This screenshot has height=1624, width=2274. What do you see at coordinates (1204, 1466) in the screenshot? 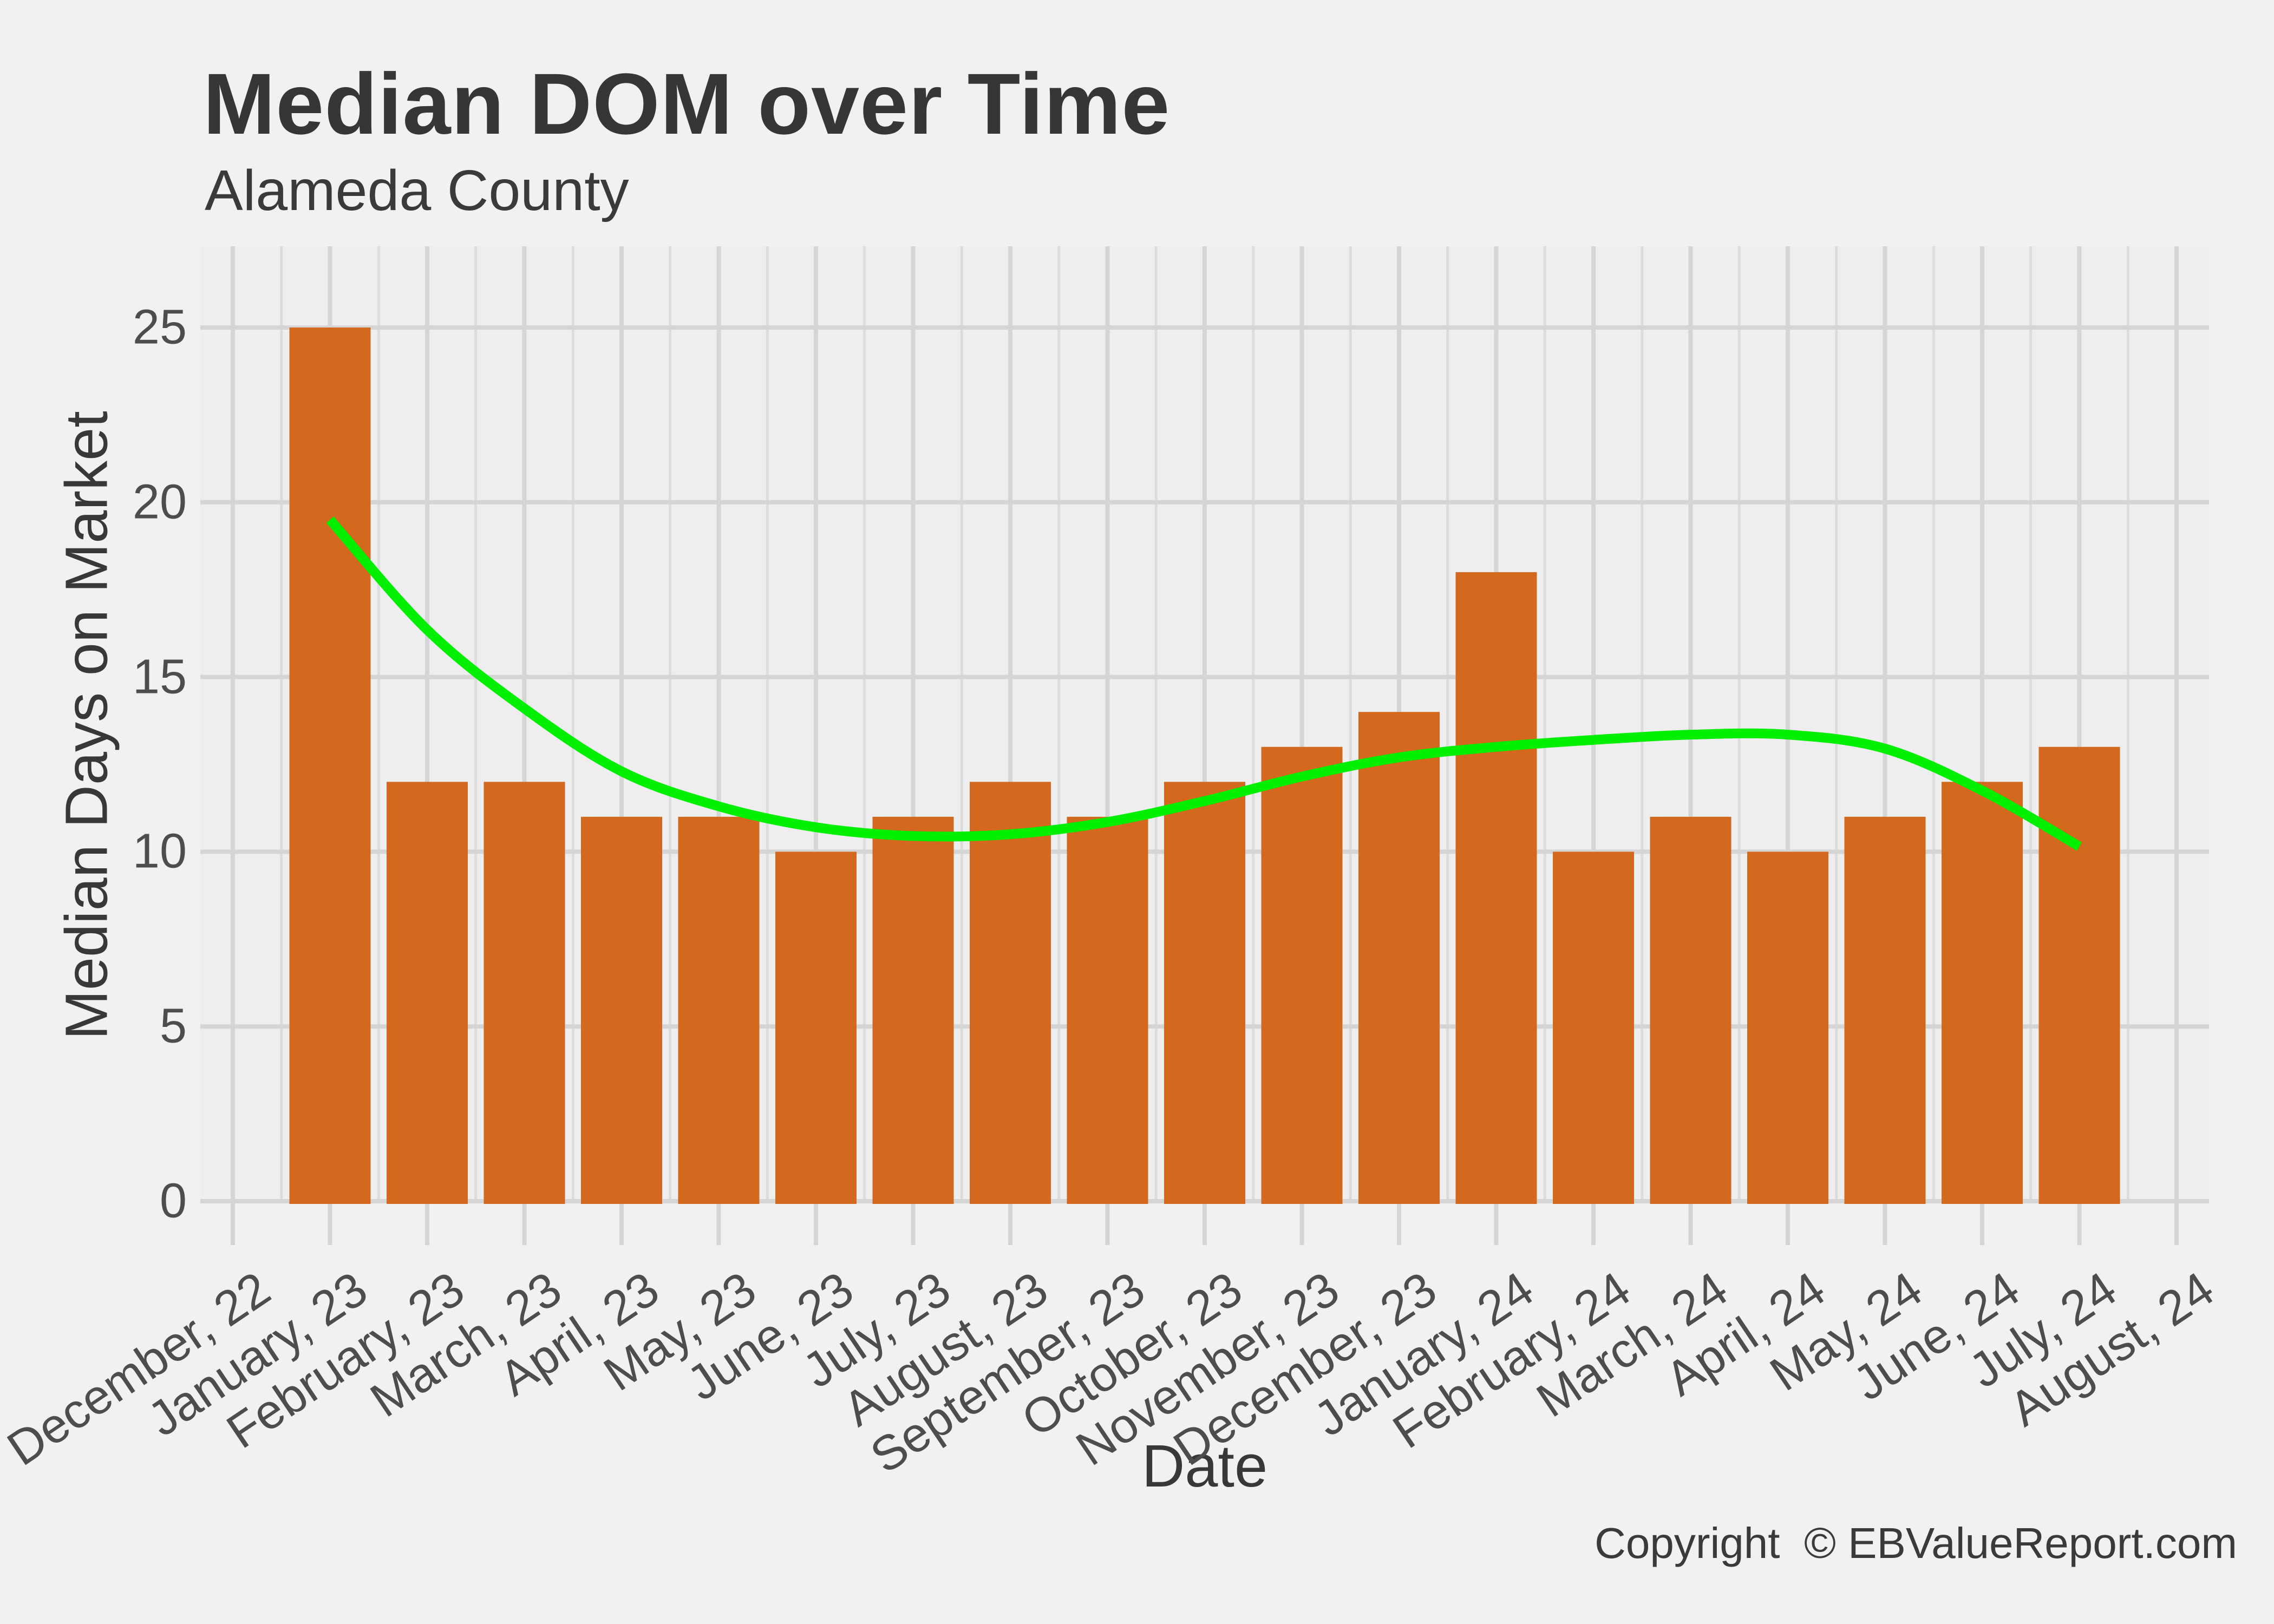
I see `x-axis-title: Date` at bounding box center [1204, 1466].